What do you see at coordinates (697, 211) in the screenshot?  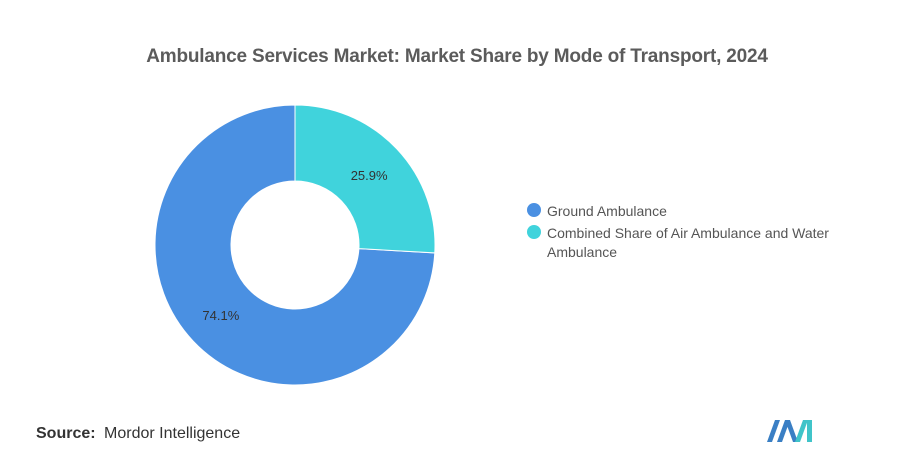 I see `legend-item-ground-ambulance: Ground Ambulance` at bounding box center [697, 211].